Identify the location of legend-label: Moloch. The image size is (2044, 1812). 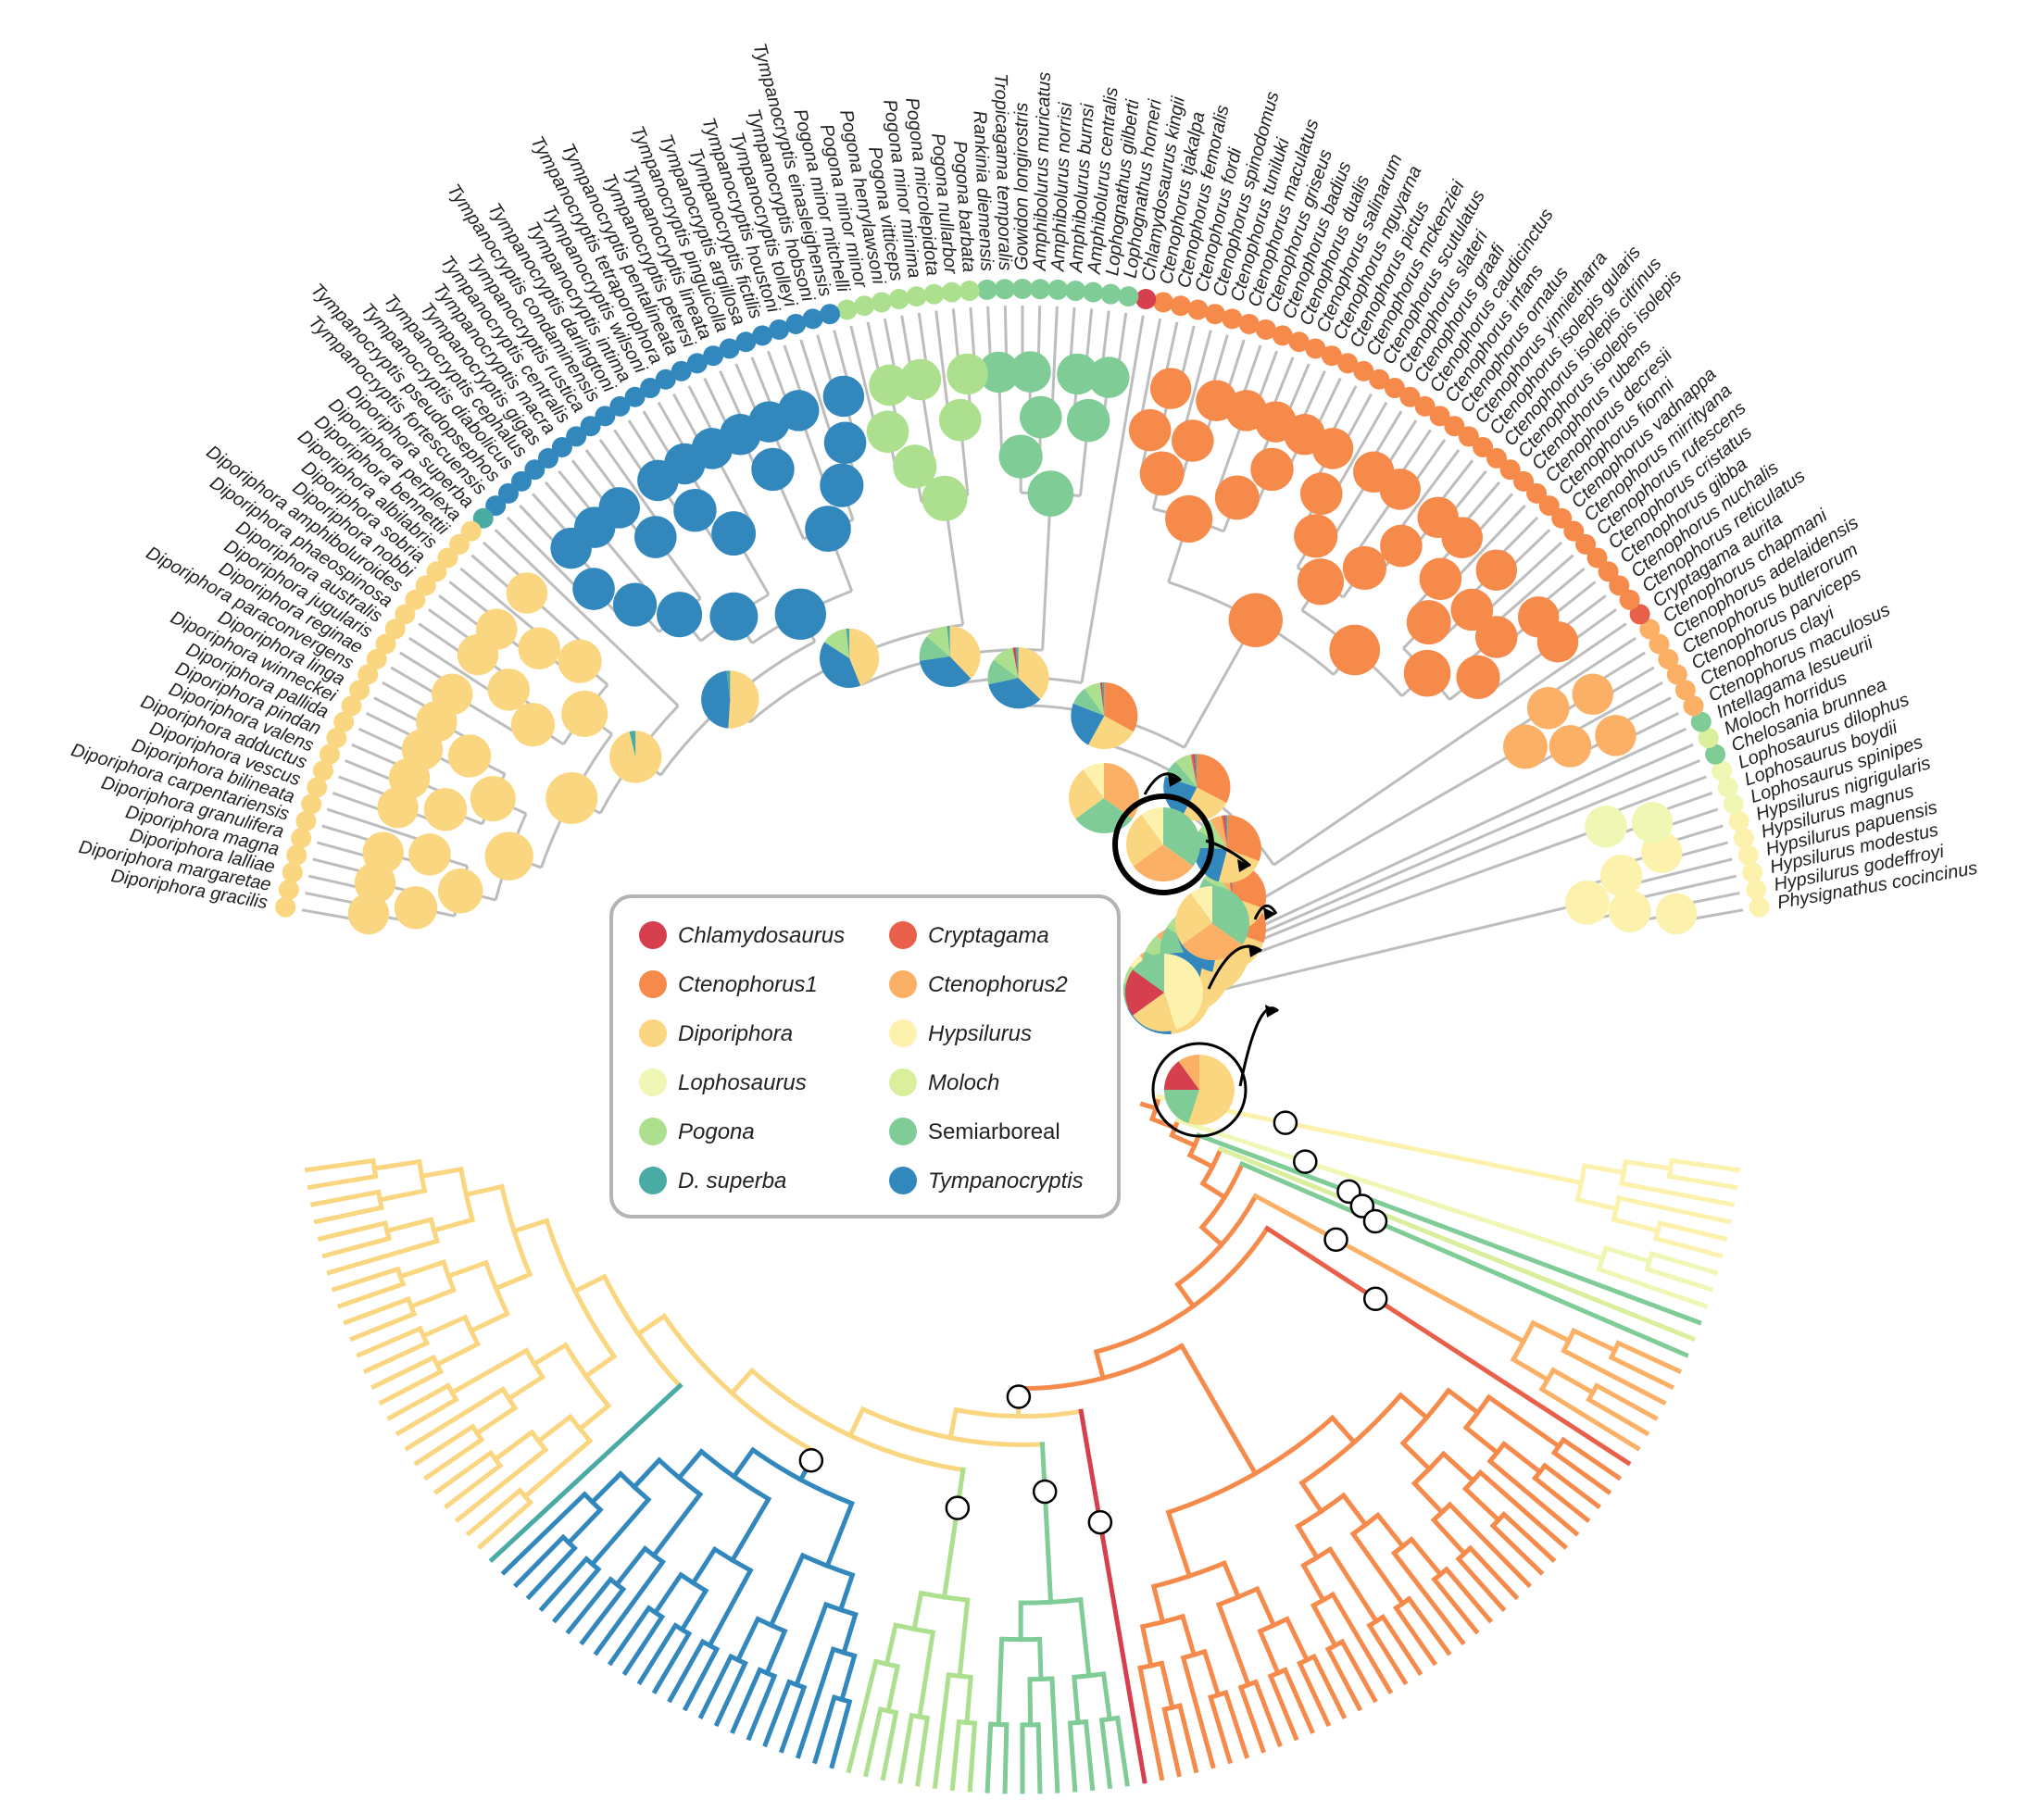
(963, 1082).